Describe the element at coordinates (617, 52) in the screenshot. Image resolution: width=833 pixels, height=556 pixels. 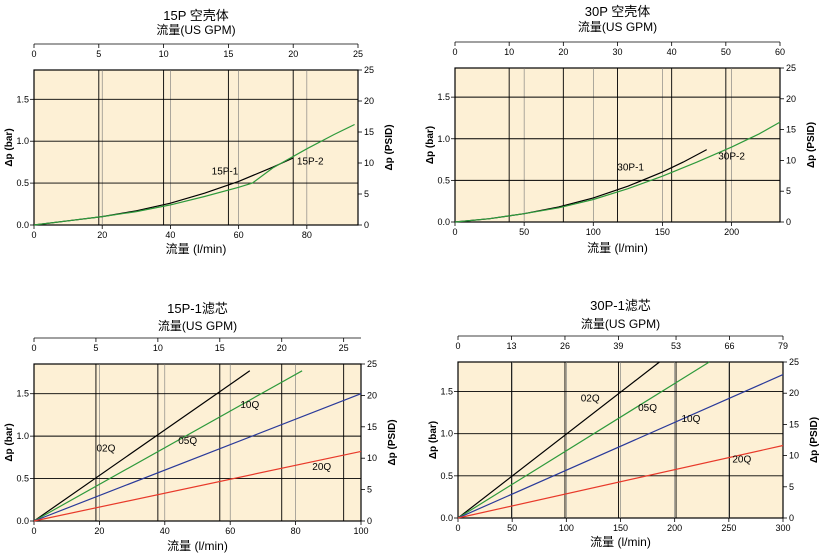
I see `top-tick-label: 30` at that location.